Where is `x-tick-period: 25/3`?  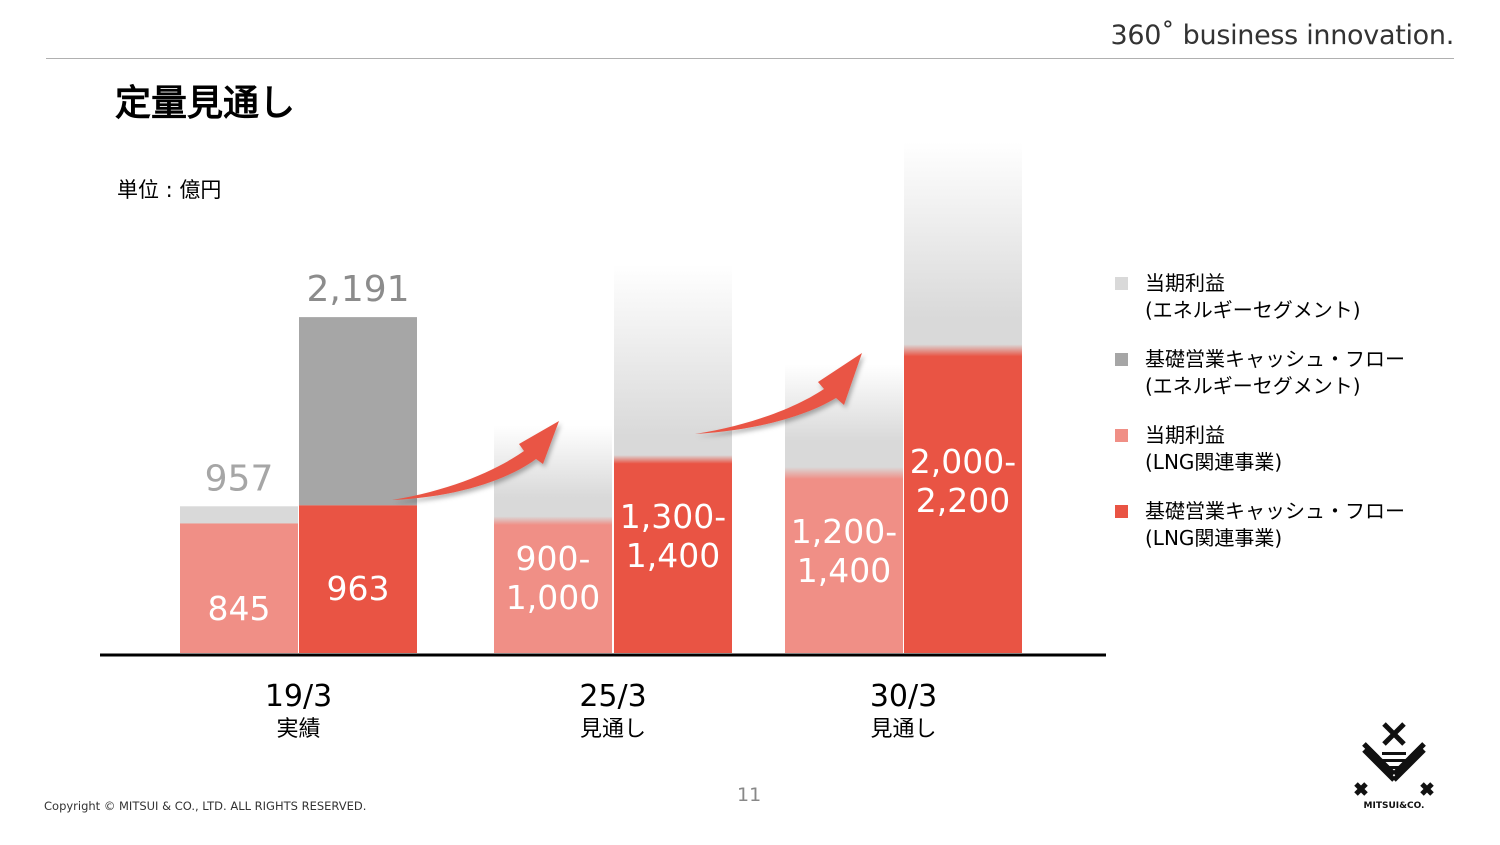
x-tick-period: 25/3 is located at coordinates (612, 696).